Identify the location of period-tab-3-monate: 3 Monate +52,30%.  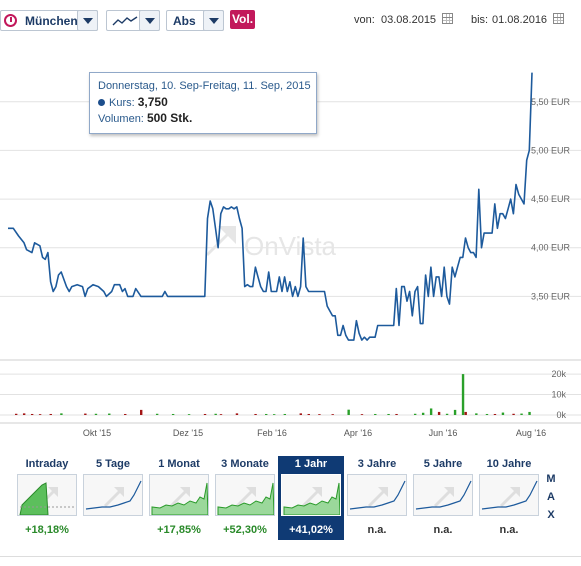
(245, 498).